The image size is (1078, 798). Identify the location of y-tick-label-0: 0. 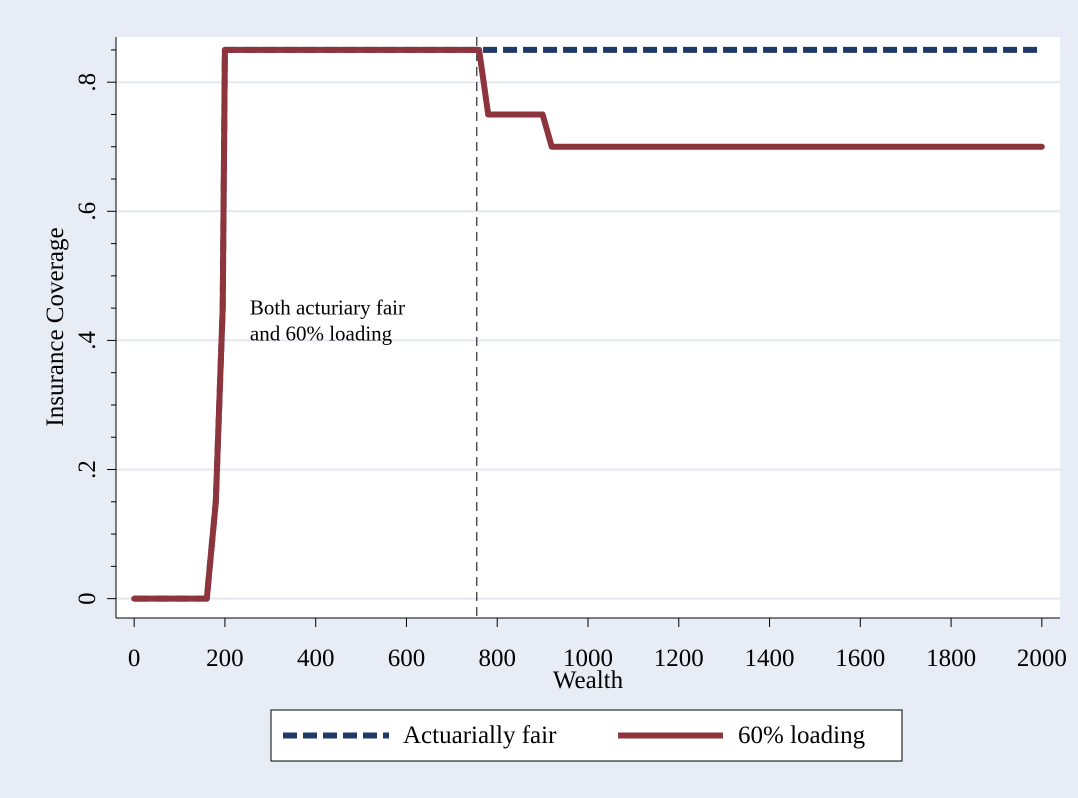
(87, 598).